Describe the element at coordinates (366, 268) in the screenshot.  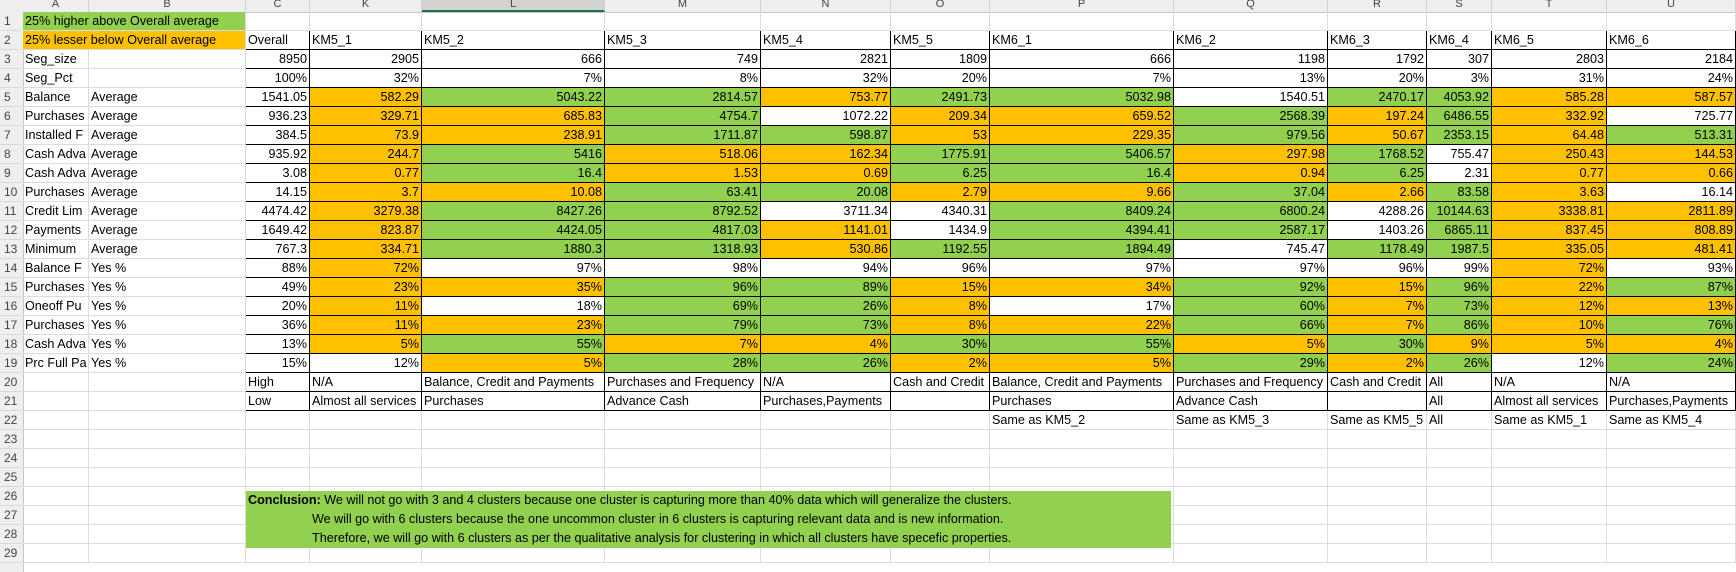
I see `value-cell: 72%` at that location.